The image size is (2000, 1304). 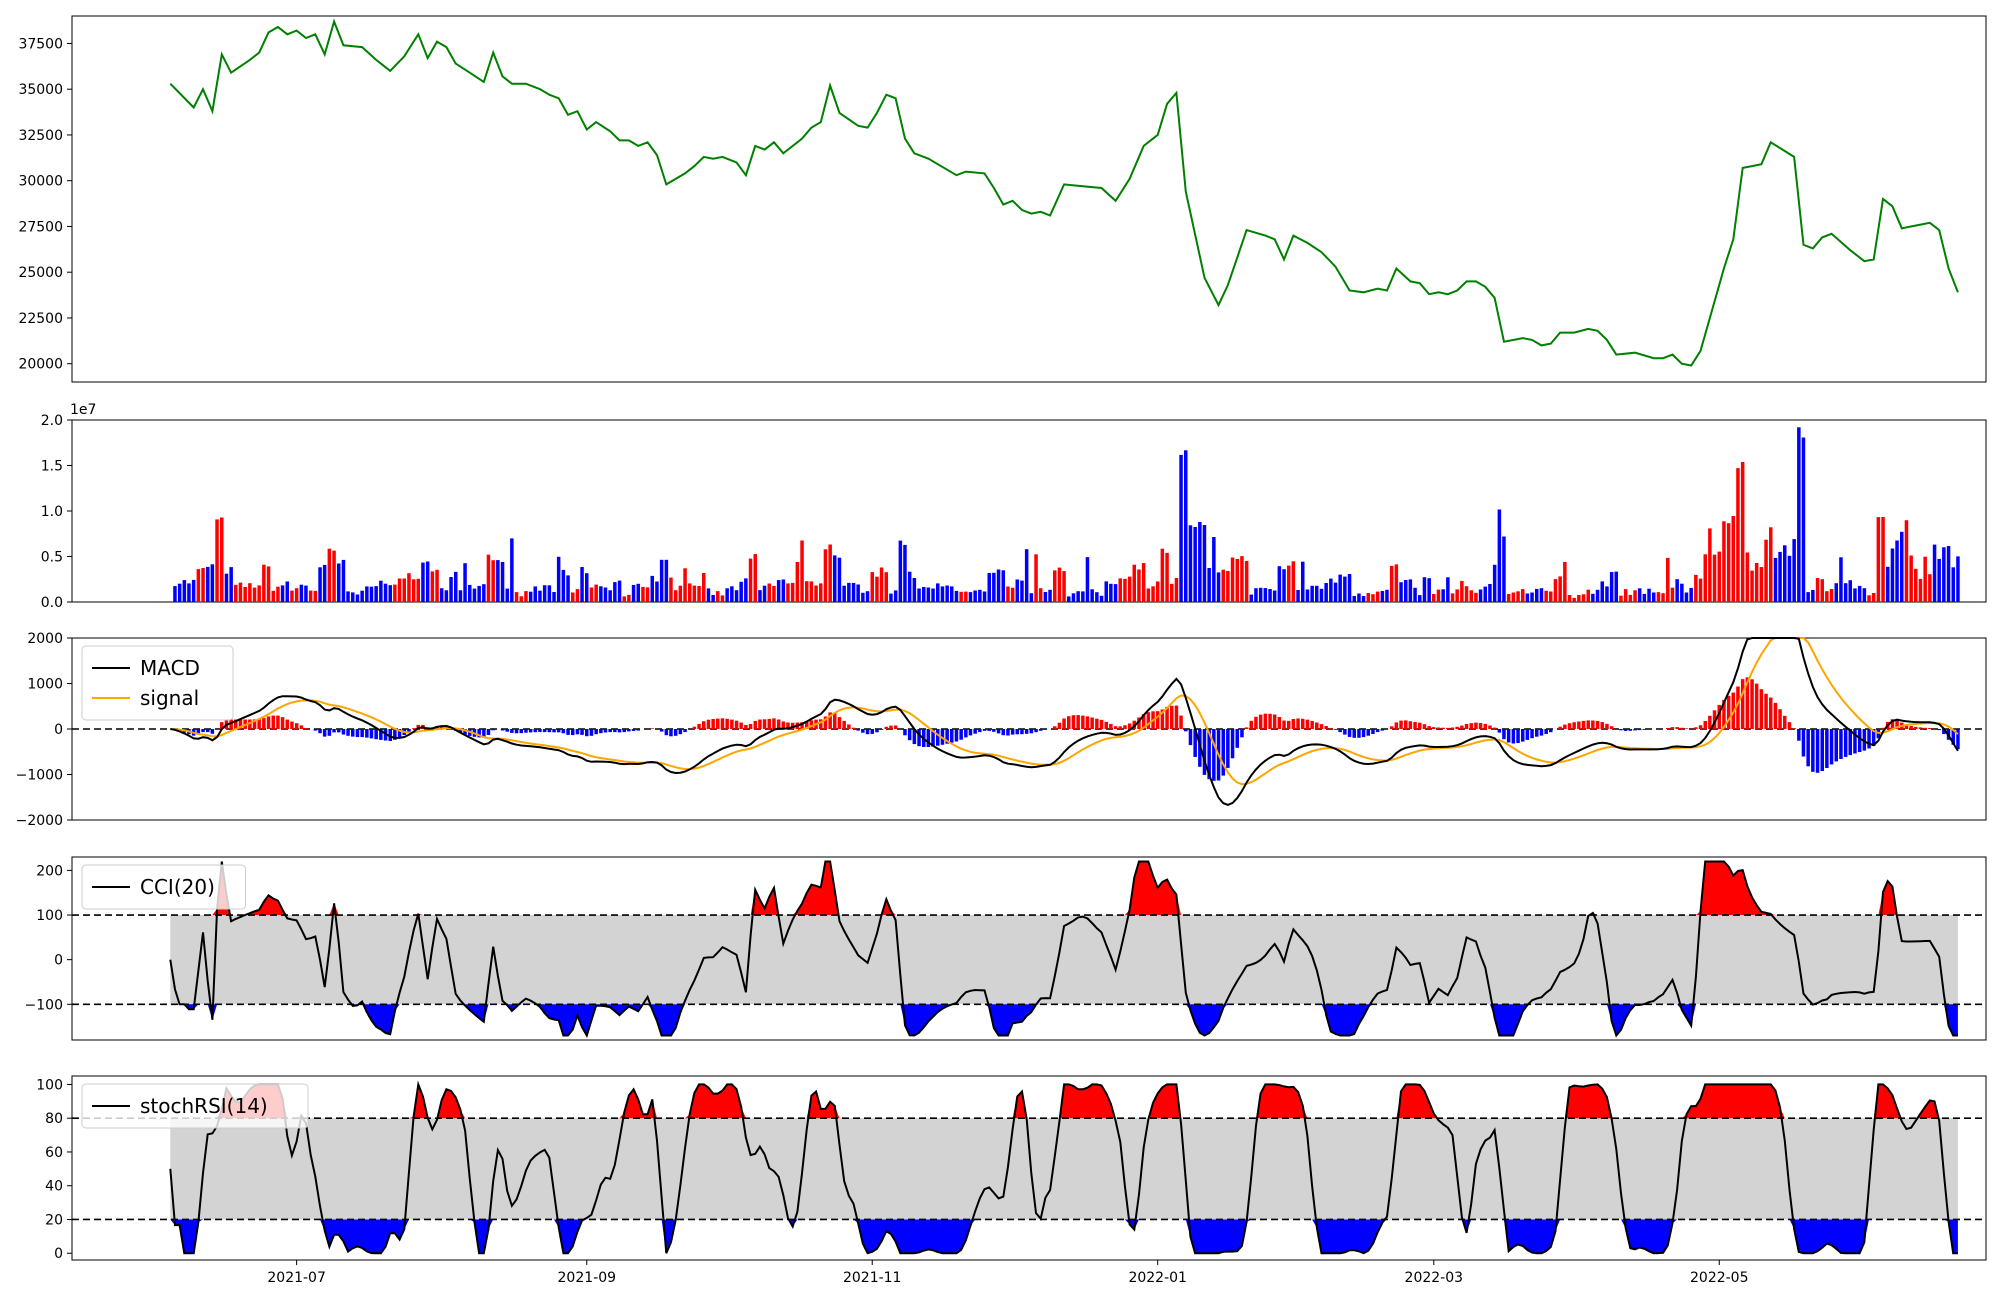 What do you see at coordinates (296, 1278) in the screenshot?
I see `date-tick-label: 2021-07` at bounding box center [296, 1278].